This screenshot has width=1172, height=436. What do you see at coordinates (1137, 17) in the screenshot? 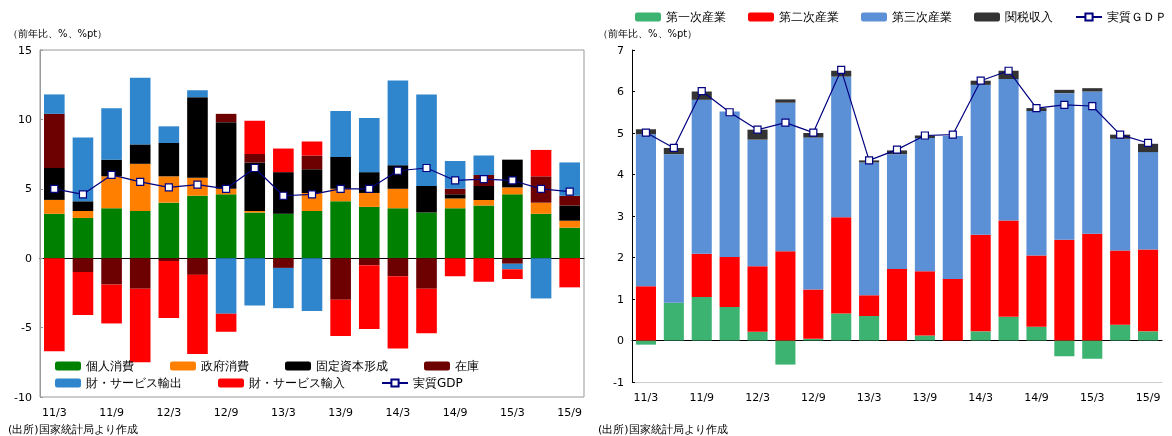
I see `legend-label: 実質ＧＤＰ` at bounding box center [1137, 17].